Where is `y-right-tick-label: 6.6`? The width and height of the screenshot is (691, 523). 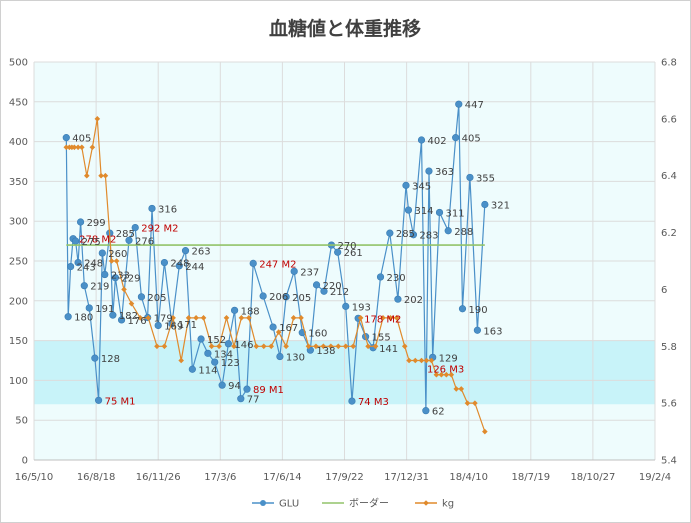 y-right-tick-label: 6.6 is located at coordinates (669, 119).